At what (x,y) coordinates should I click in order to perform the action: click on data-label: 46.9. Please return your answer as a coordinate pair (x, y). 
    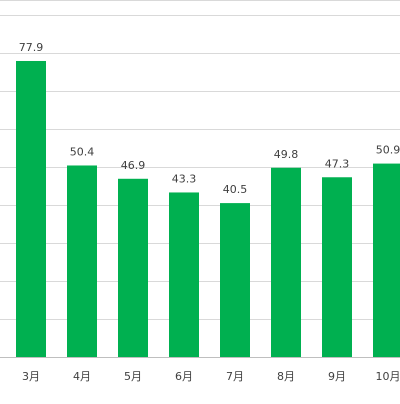
    Looking at the image, I should click on (133, 165).